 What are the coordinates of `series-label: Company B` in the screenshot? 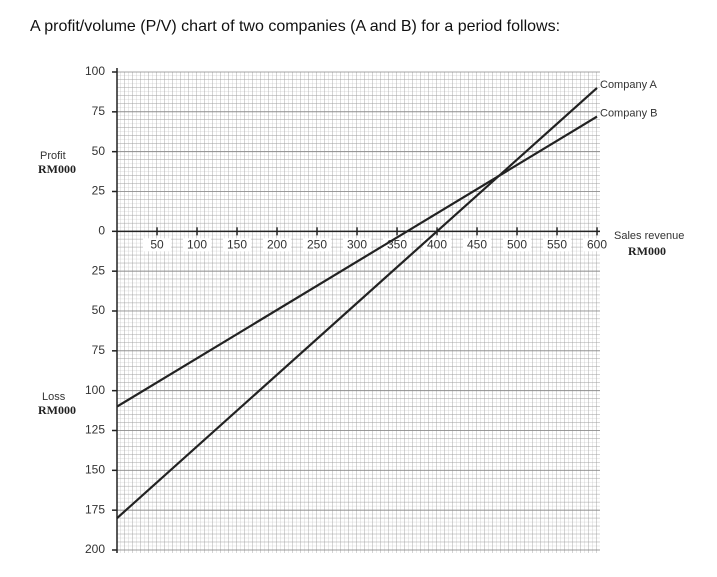 It's located at (628, 114).